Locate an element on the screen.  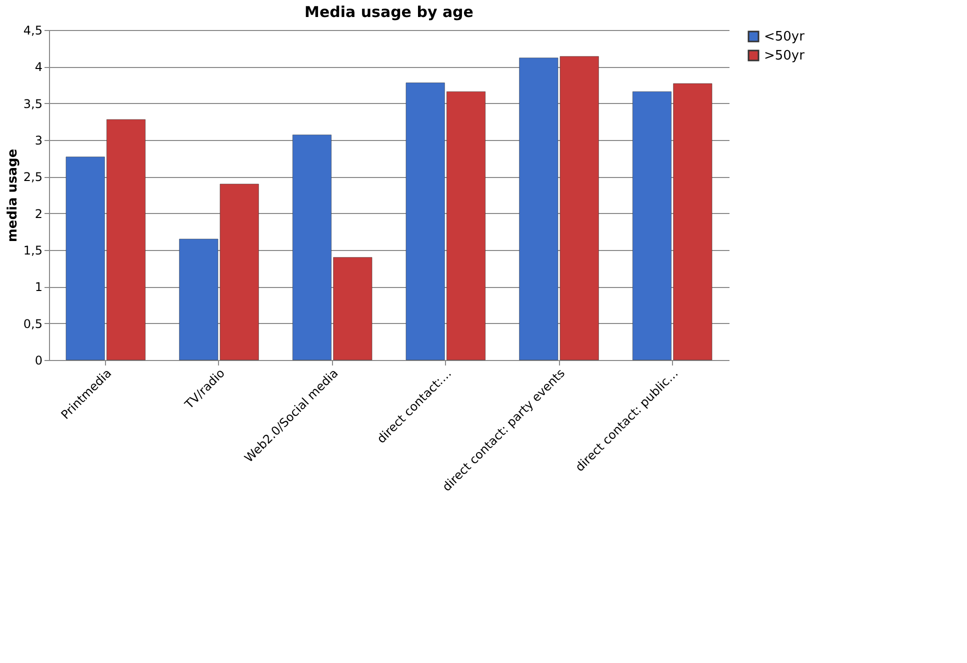
y-tick-label: 0,5 is located at coordinates (32, 323).